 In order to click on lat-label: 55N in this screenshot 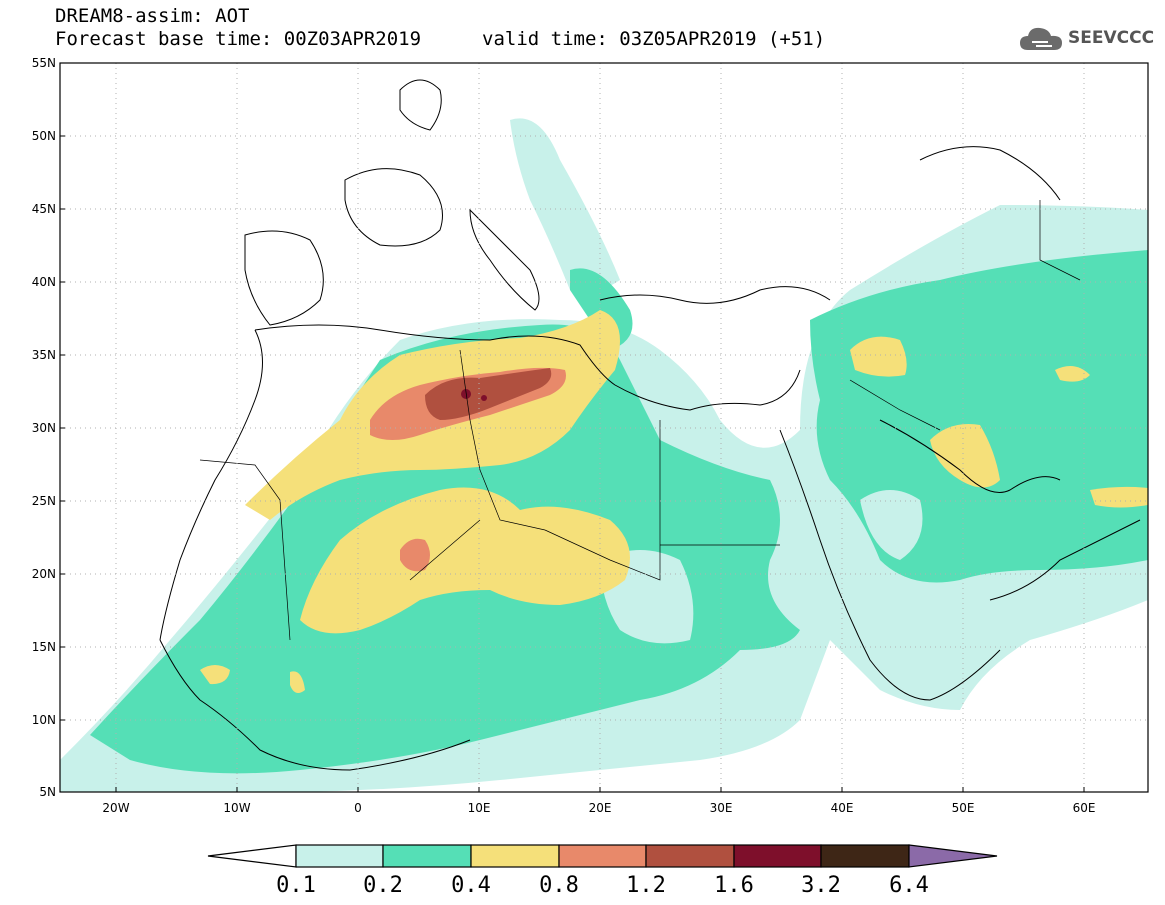, I will do `click(44, 63)`.